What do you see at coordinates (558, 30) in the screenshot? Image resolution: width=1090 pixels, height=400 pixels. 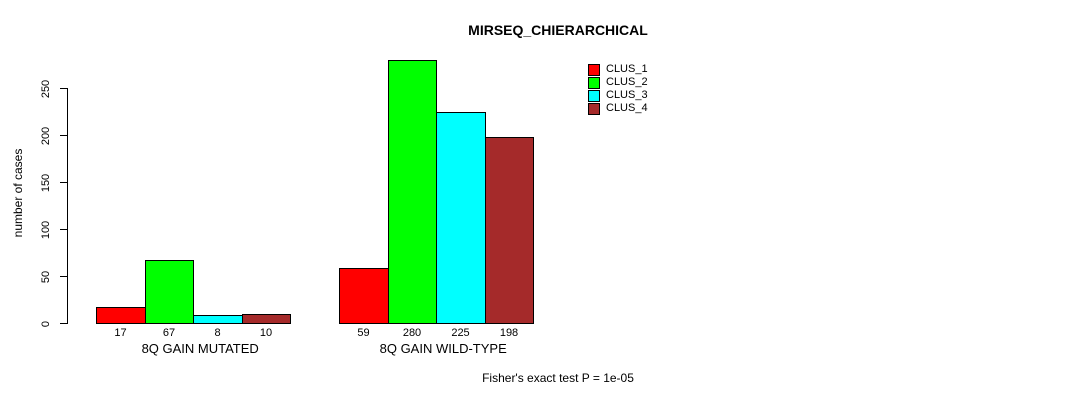 I see `chart-title: MIRSEQ_CHIERARCHICAL` at bounding box center [558, 30].